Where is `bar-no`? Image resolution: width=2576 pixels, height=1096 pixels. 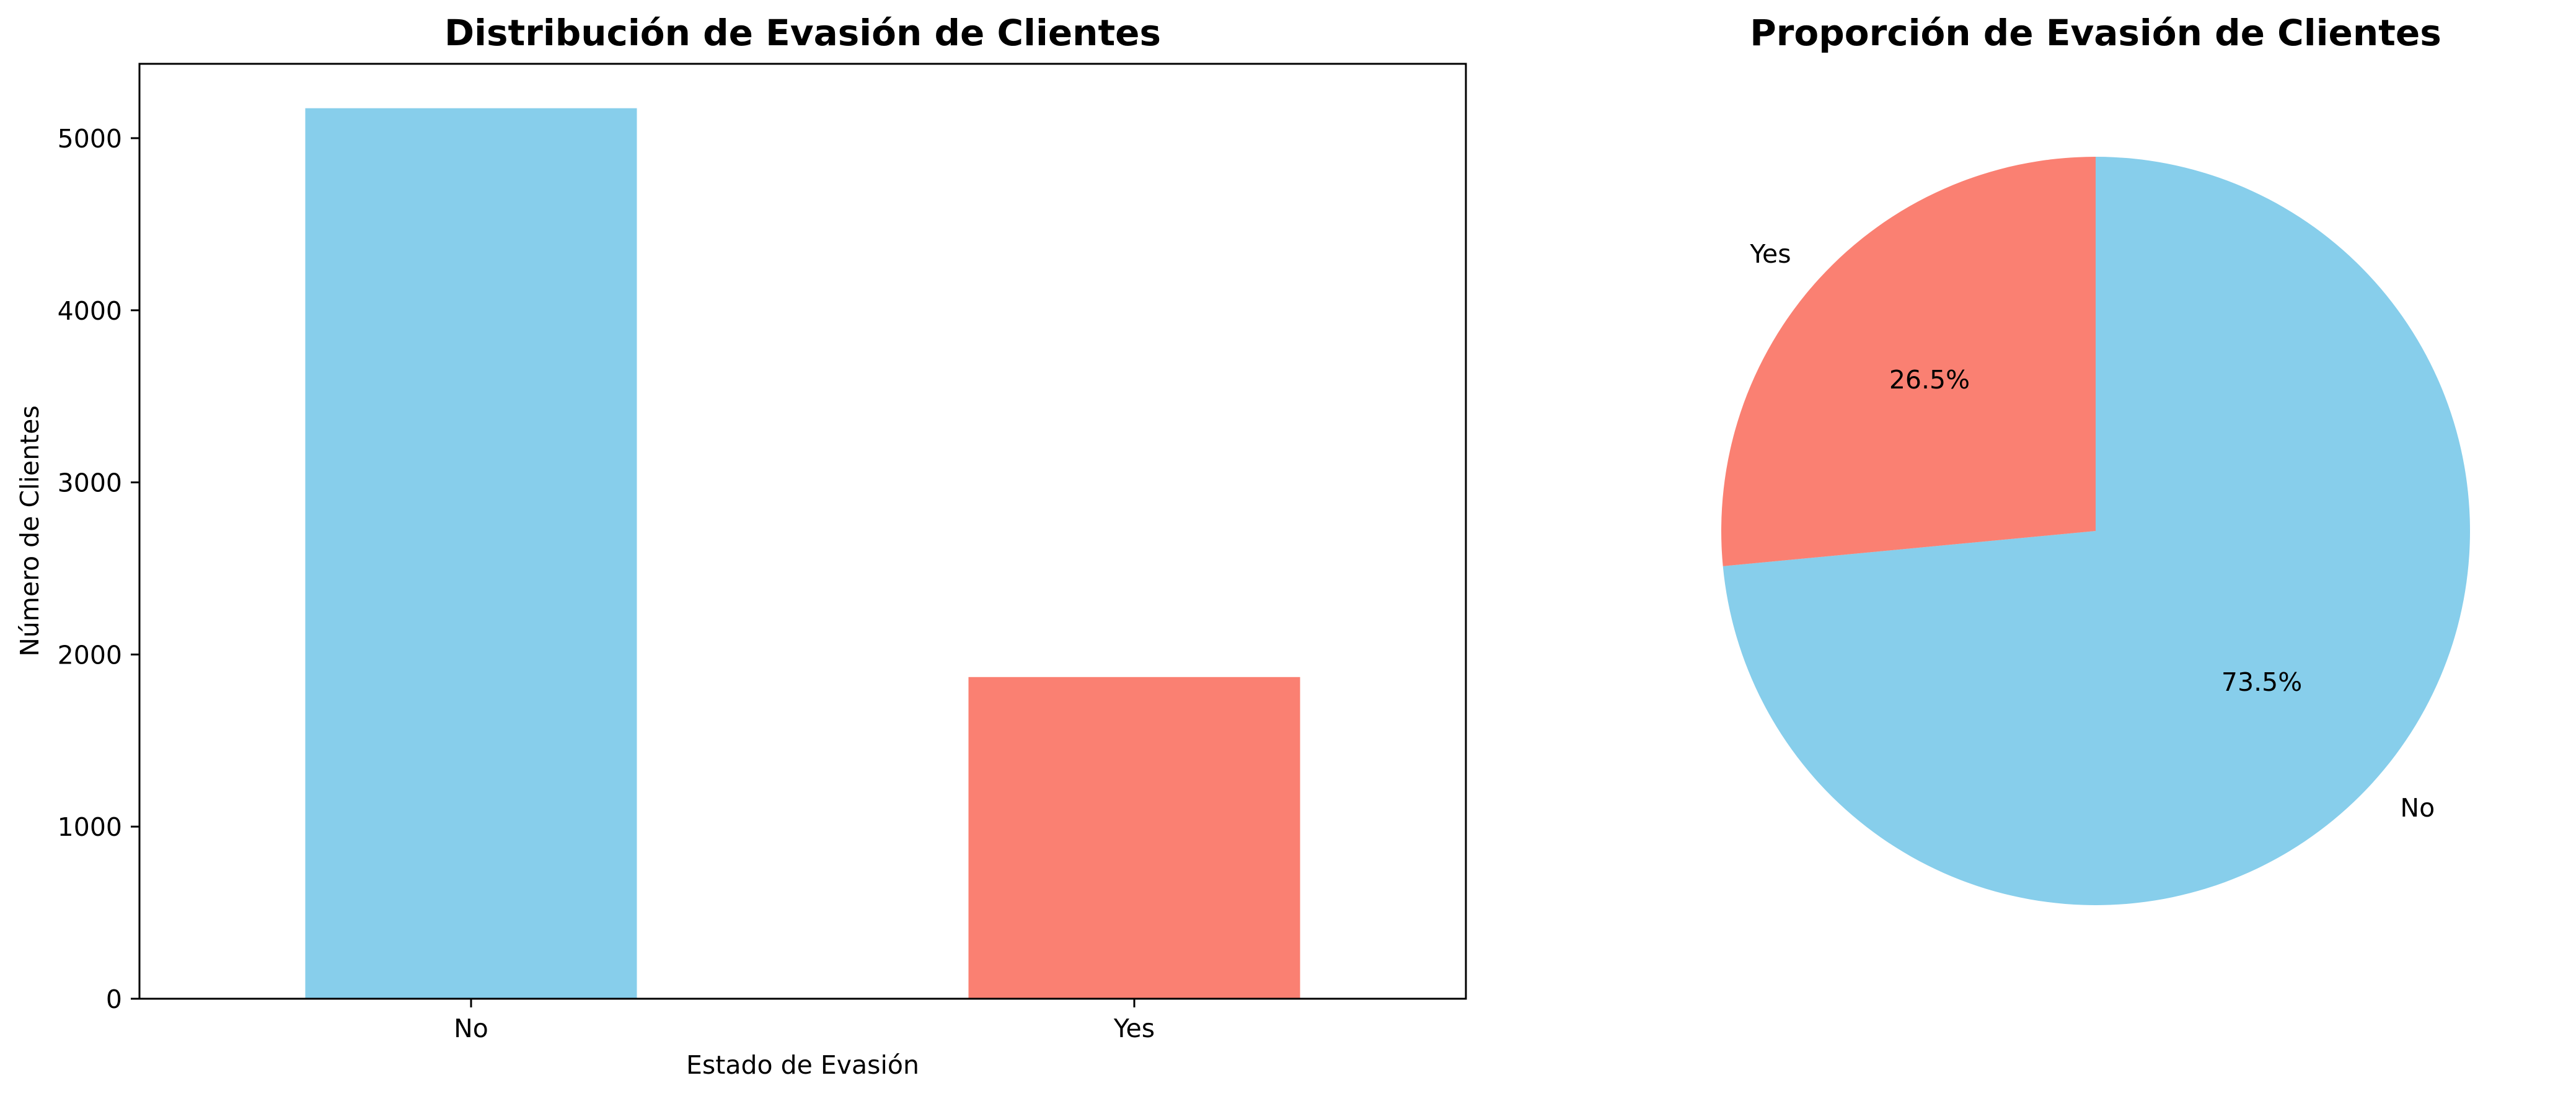 bar-no is located at coordinates (471, 553).